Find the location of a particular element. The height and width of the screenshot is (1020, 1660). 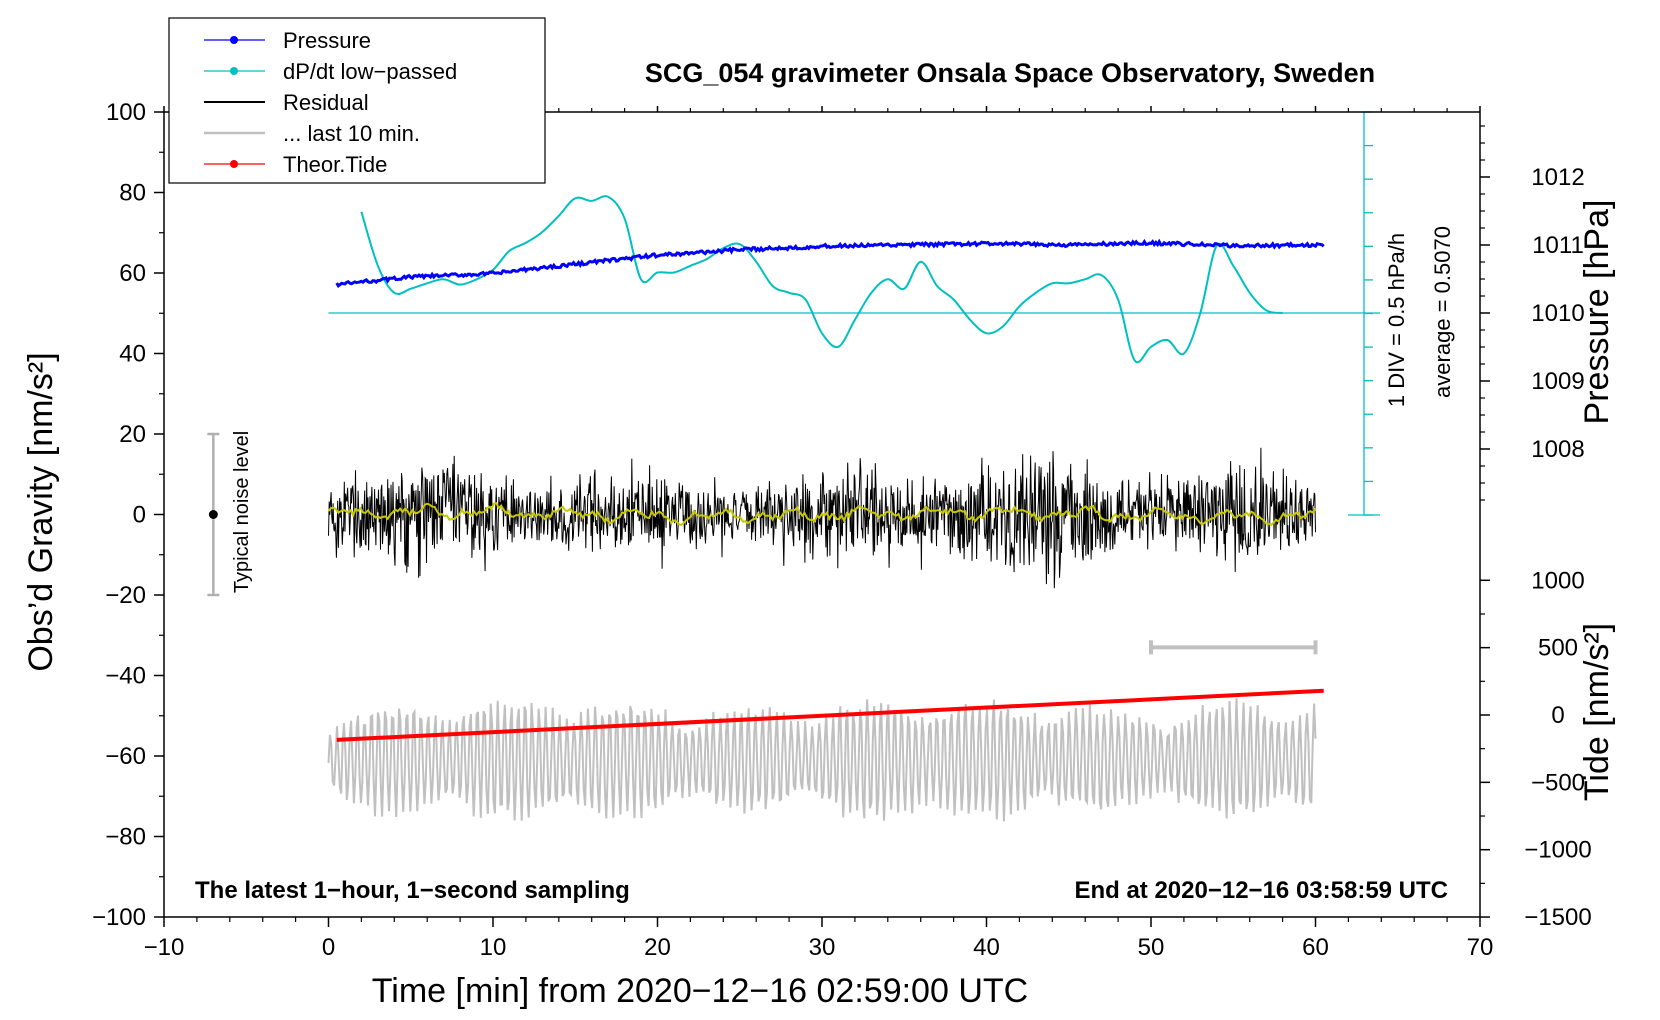

dpdt-line is located at coordinates (821, 279).